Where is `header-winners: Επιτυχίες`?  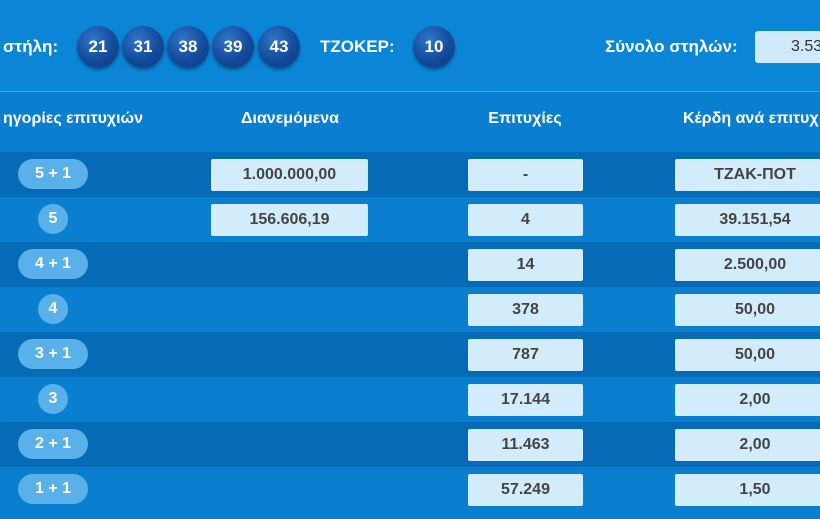 header-winners: Επιτυχίες is located at coordinates (525, 118).